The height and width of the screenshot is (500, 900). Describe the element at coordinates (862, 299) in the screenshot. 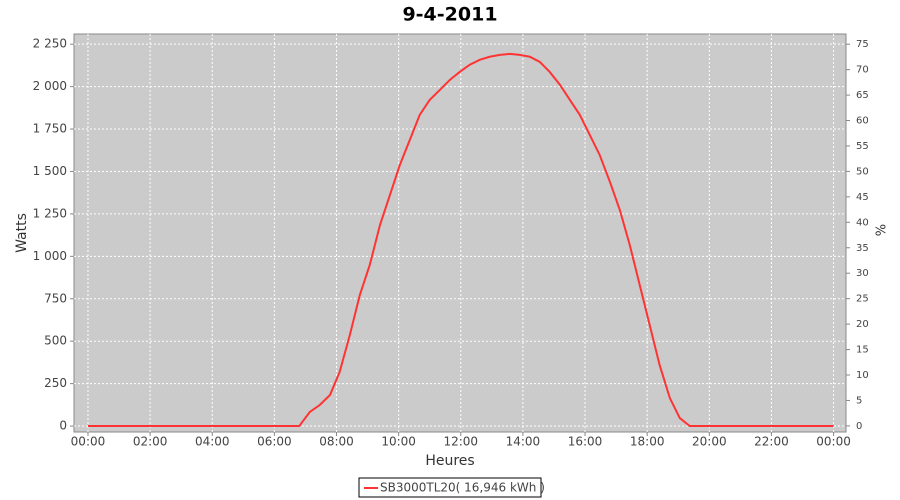

I see `y2-tick-label: 25` at that location.